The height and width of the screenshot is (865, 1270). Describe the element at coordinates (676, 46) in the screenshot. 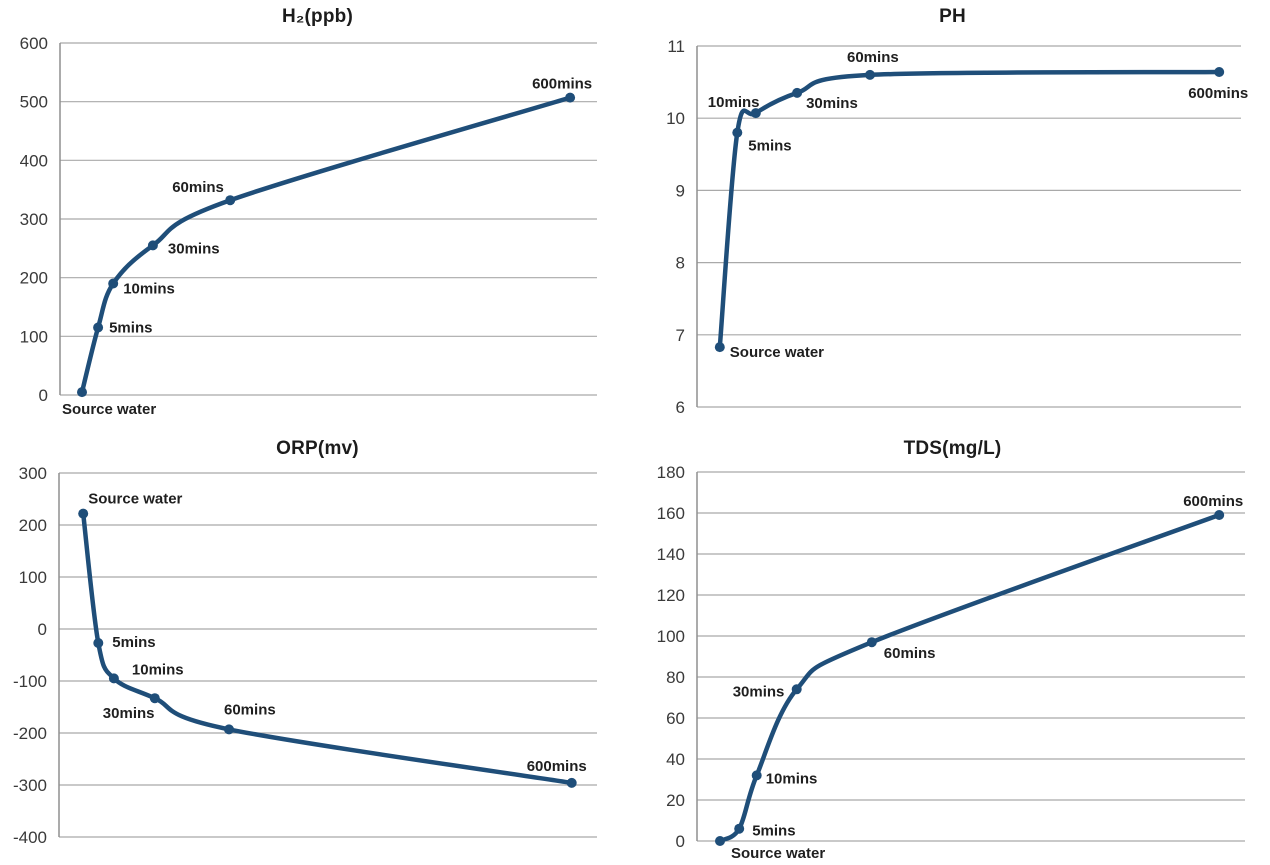

I see `y-tick-label: 11` at that location.